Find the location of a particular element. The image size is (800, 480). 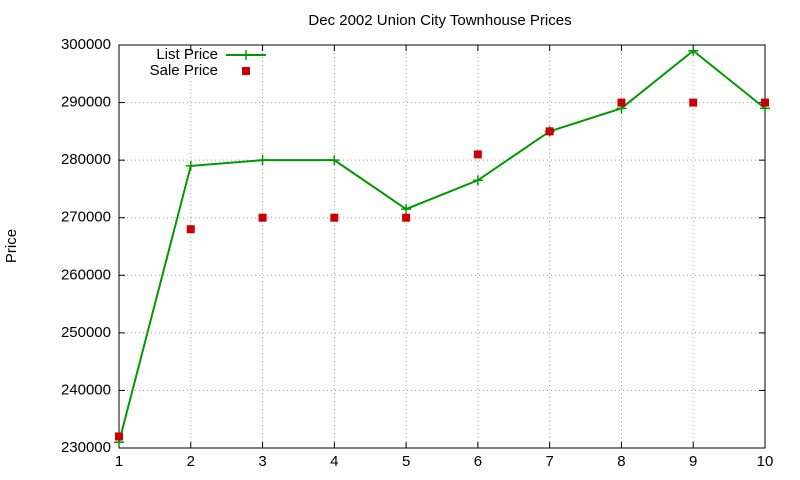

legend-label: Sale Price is located at coordinates (184, 70).